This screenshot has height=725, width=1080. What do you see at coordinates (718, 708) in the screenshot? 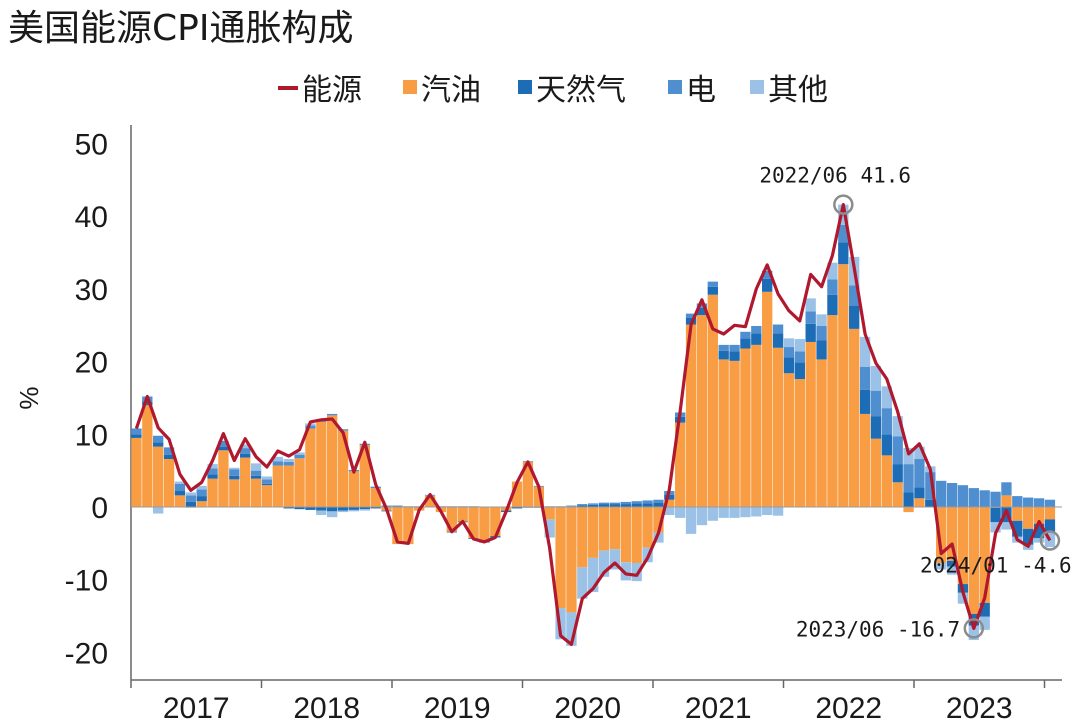
I see `x-tick-label: 2021` at bounding box center [718, 708].